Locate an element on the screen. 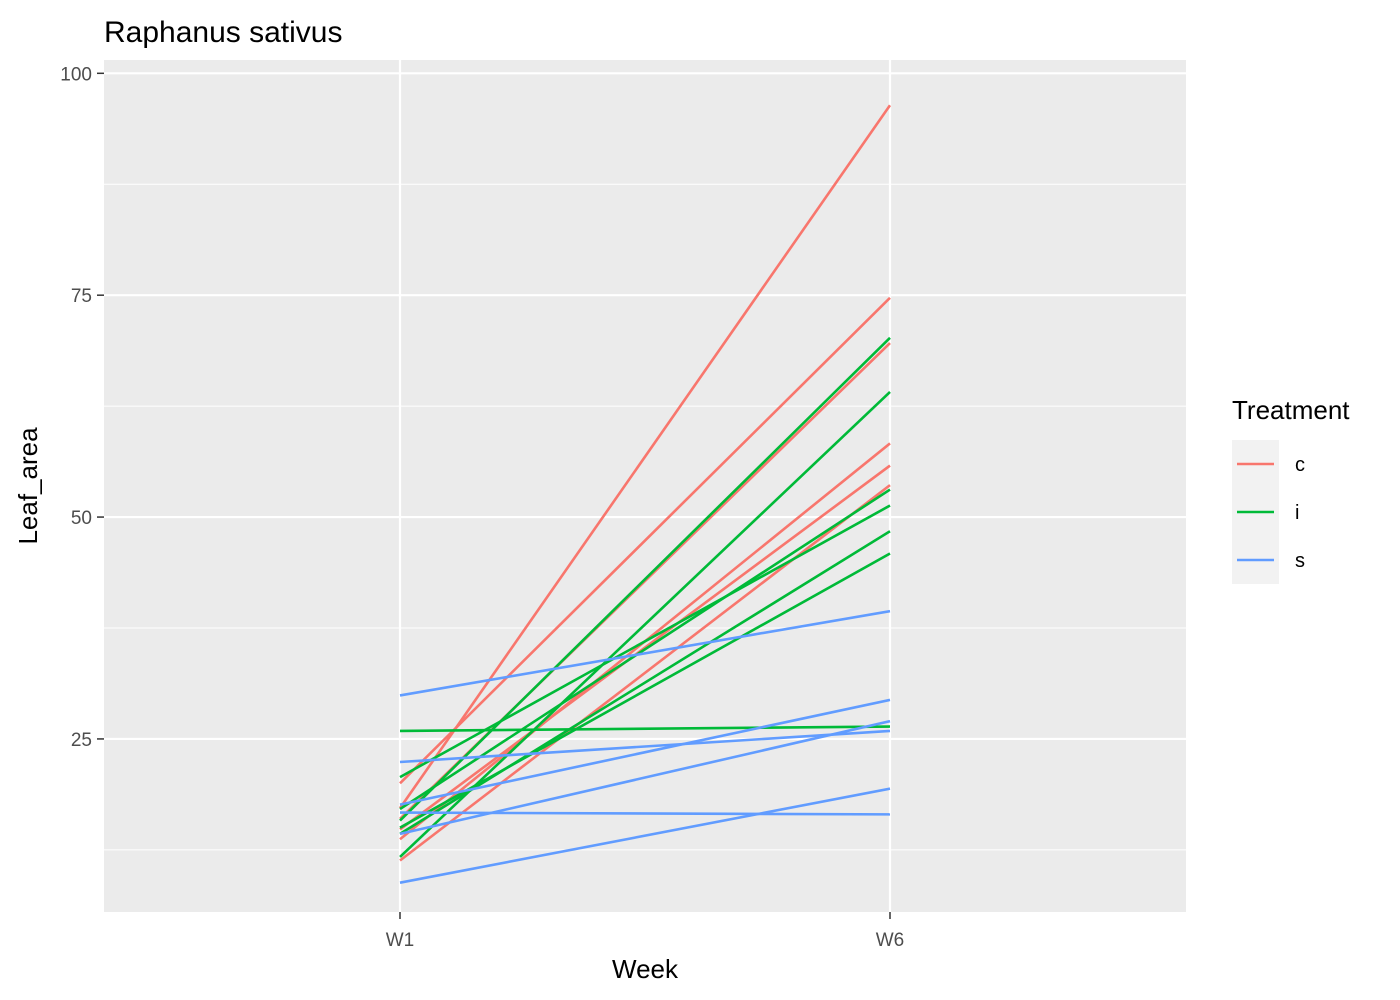 The width and height of the screenshot is (1400, 1000). y-axis-title: Leaf_area is located at coordinates (28, 486).